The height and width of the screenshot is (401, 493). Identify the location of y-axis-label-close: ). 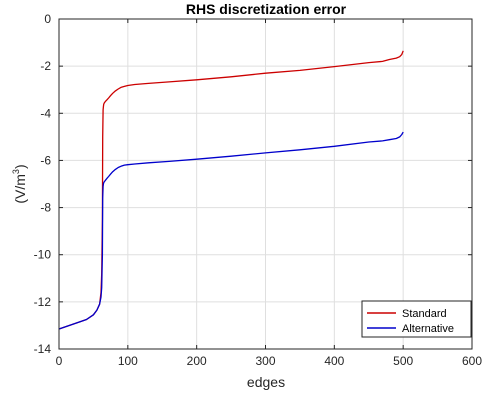
(20, 166).